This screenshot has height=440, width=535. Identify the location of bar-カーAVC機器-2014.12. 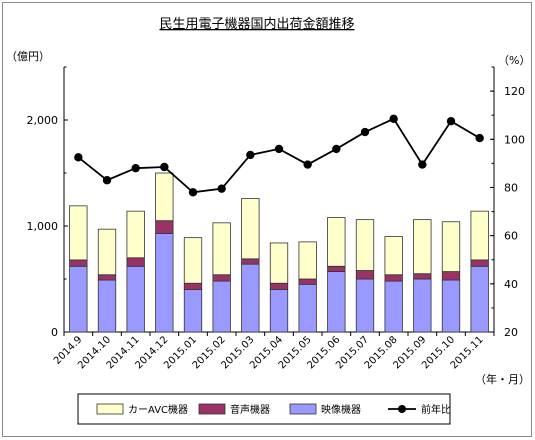
(164, 197).